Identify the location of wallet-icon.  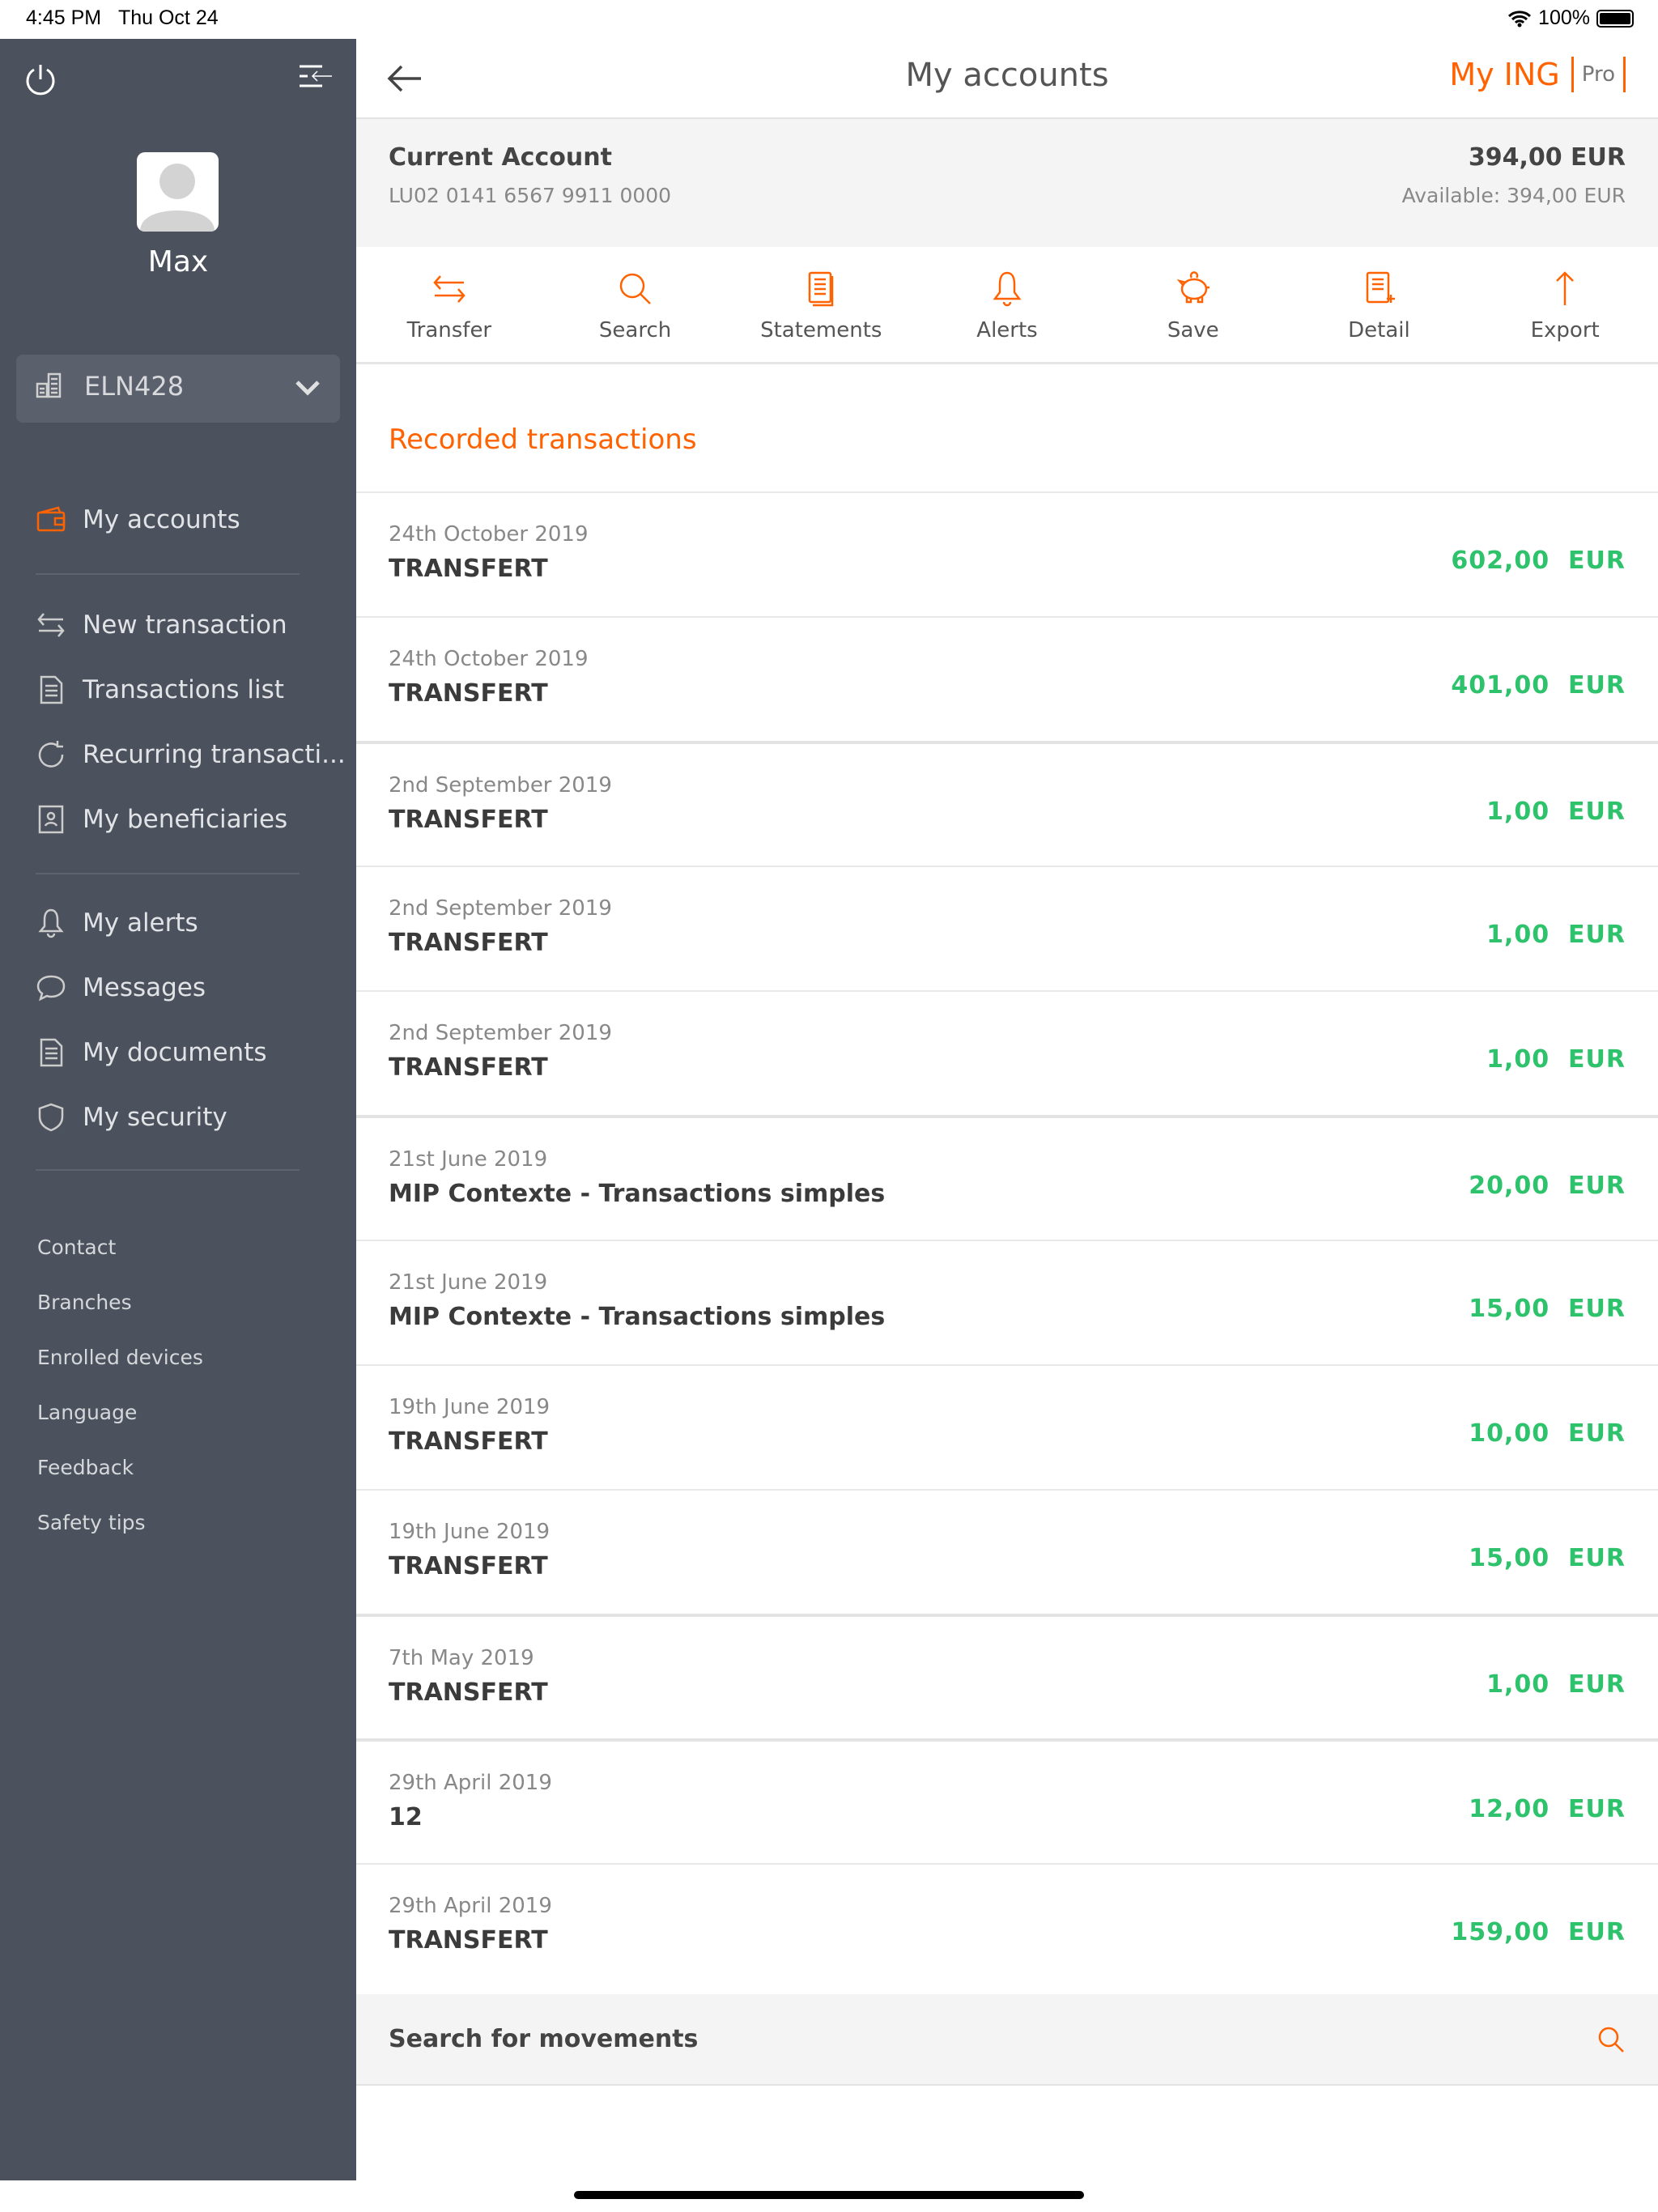
(51, 519).